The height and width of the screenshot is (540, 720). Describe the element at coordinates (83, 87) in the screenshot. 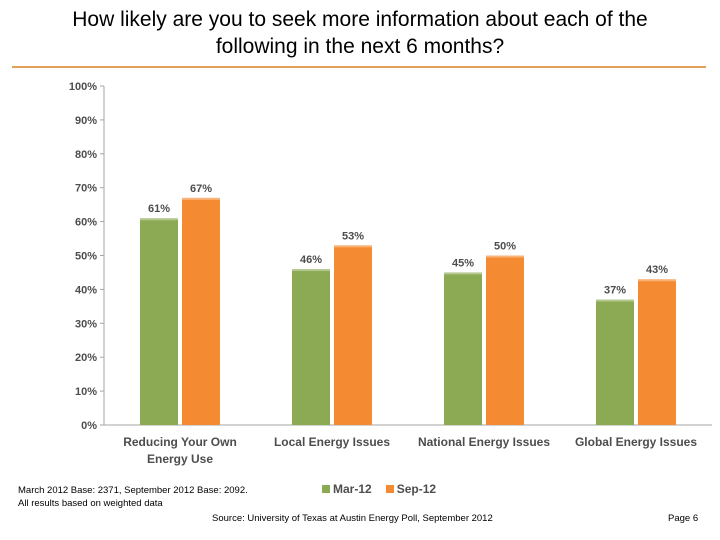

I see `y-tick-label: 100%` at that location.